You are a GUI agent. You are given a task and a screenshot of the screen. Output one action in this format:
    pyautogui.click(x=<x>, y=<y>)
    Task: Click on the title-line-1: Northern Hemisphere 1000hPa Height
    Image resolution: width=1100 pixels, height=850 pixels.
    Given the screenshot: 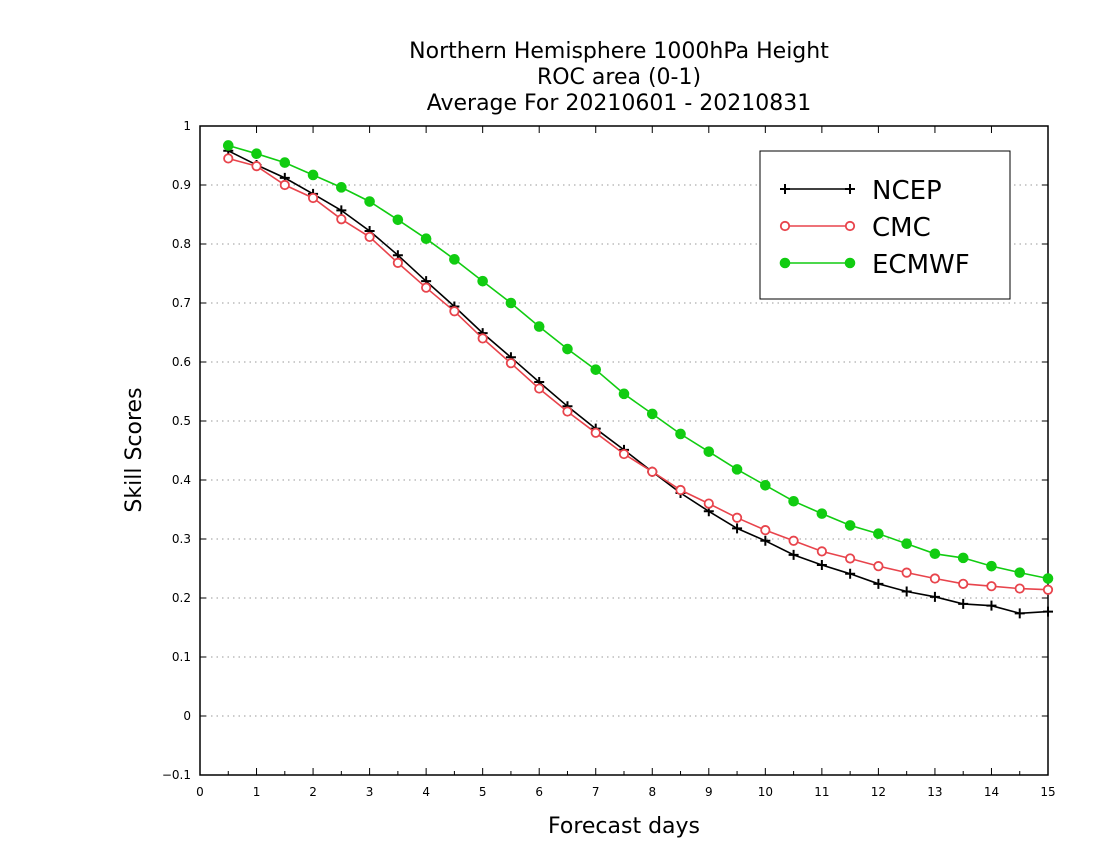 What is the action you would take?
    pyautogui.click(x=619, y=51)
    